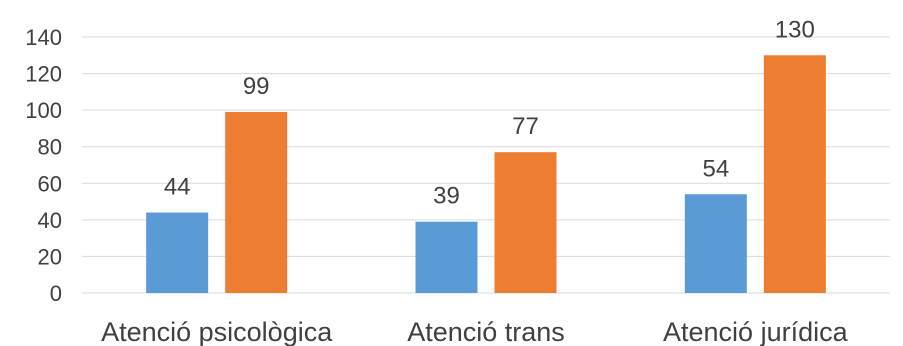  What do you see at coordinates (715, 168) in the screenshot?
I see `data-label: 54` at bounding box center [715, 168].